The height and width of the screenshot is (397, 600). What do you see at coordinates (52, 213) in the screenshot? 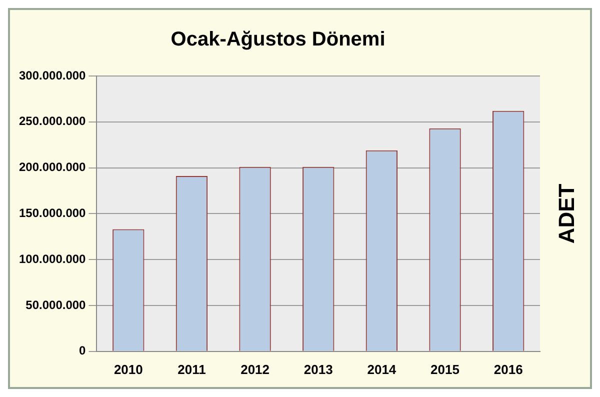
I see `y-tick-label: 150.000.000` at bounding box center [52, 213].